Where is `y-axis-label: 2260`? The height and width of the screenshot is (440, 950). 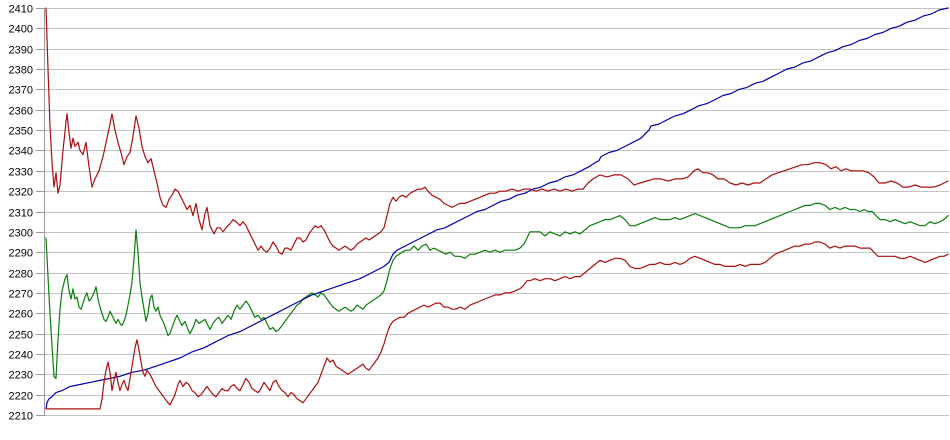
y-axis-label: 2260 is located at coordinates (21, 315).